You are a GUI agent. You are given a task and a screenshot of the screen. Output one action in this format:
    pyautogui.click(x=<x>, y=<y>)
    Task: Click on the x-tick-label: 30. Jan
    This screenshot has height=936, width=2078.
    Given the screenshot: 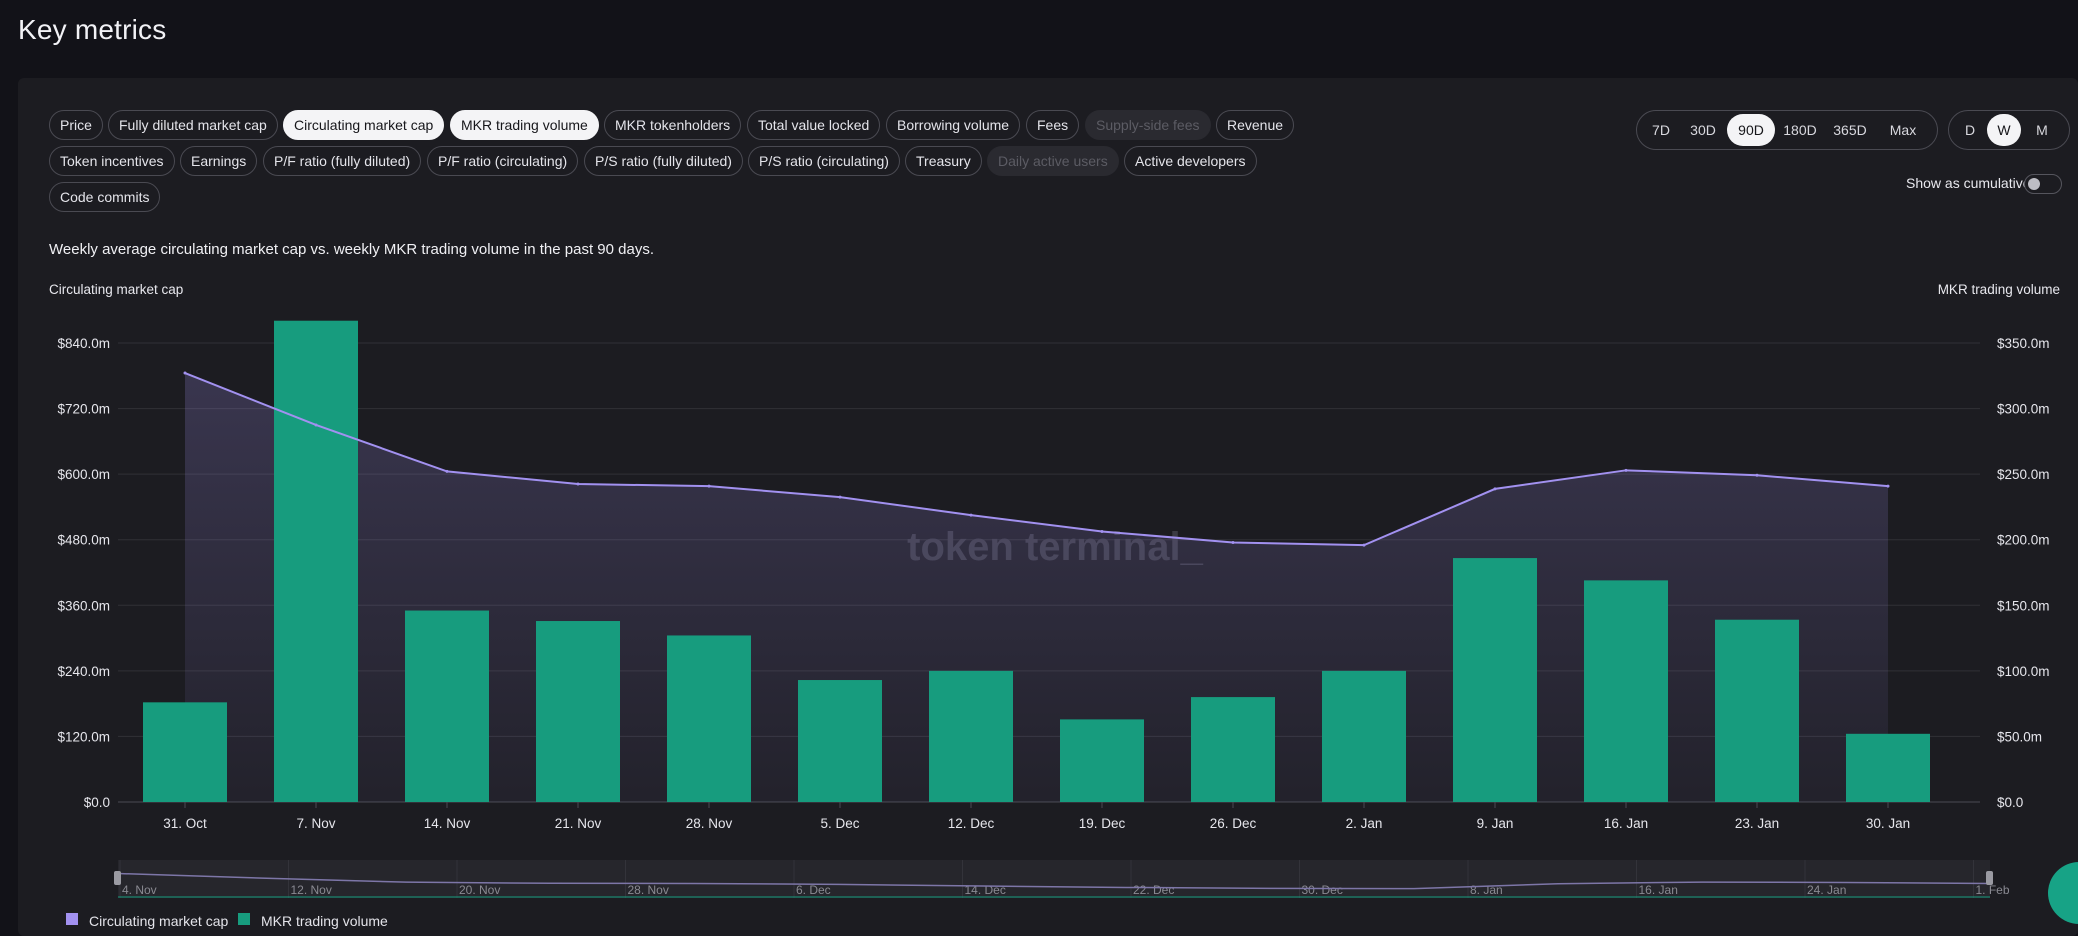 What is the action you would take?
    pyautogui.click(x=1888, y=823)
    